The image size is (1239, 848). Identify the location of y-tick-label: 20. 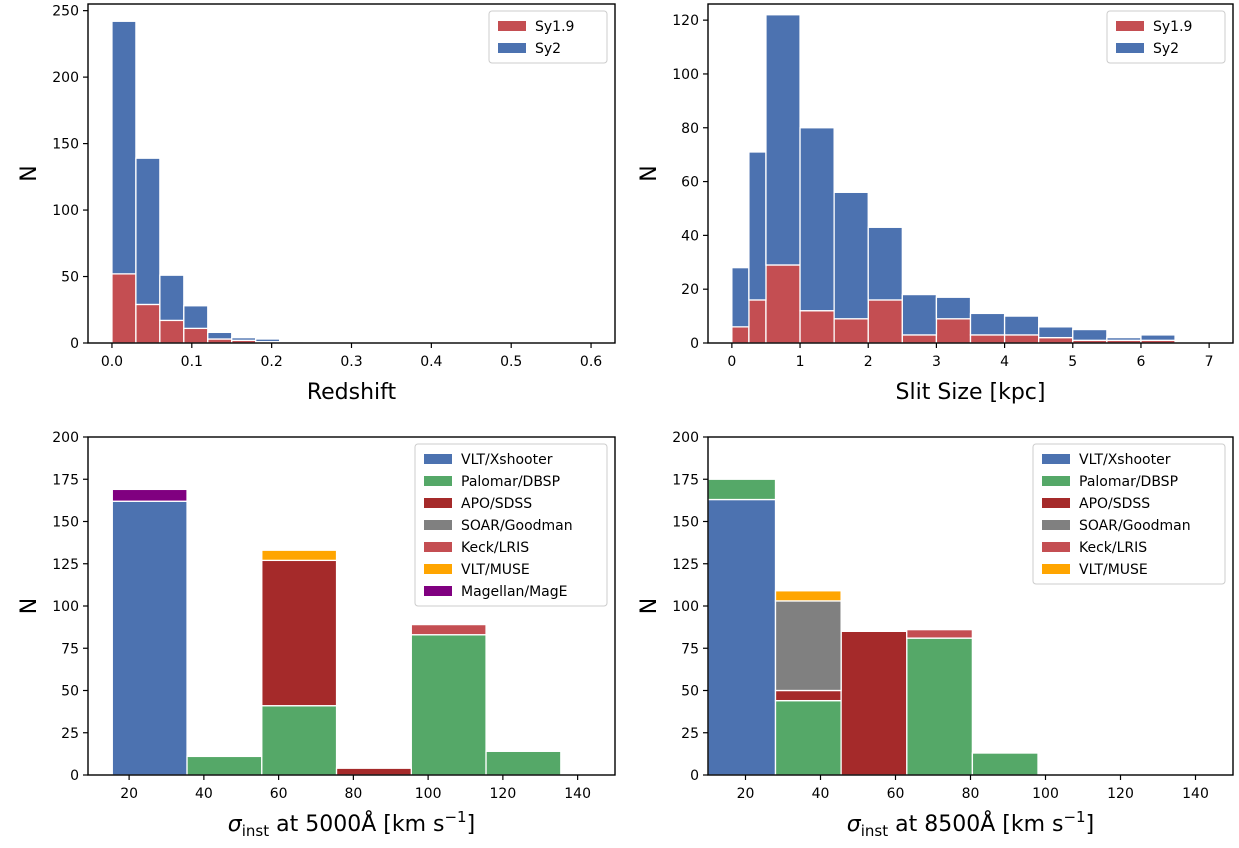
(690, 290).